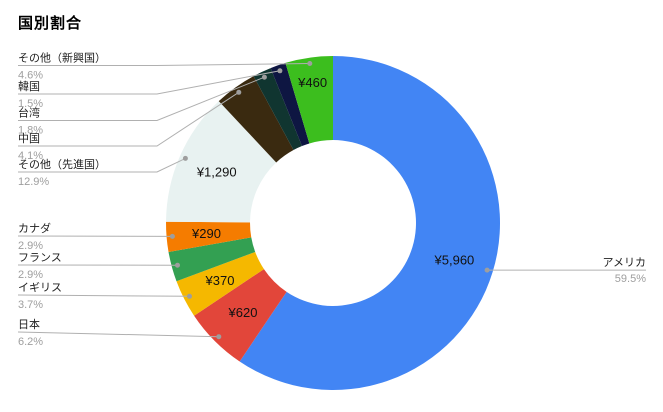 This screenshot has width=663, height=412. What do you see at coordinates (30, 156) in the screenshot?
I see `percent-label: 4.1%` at bounding box center [30, 156].